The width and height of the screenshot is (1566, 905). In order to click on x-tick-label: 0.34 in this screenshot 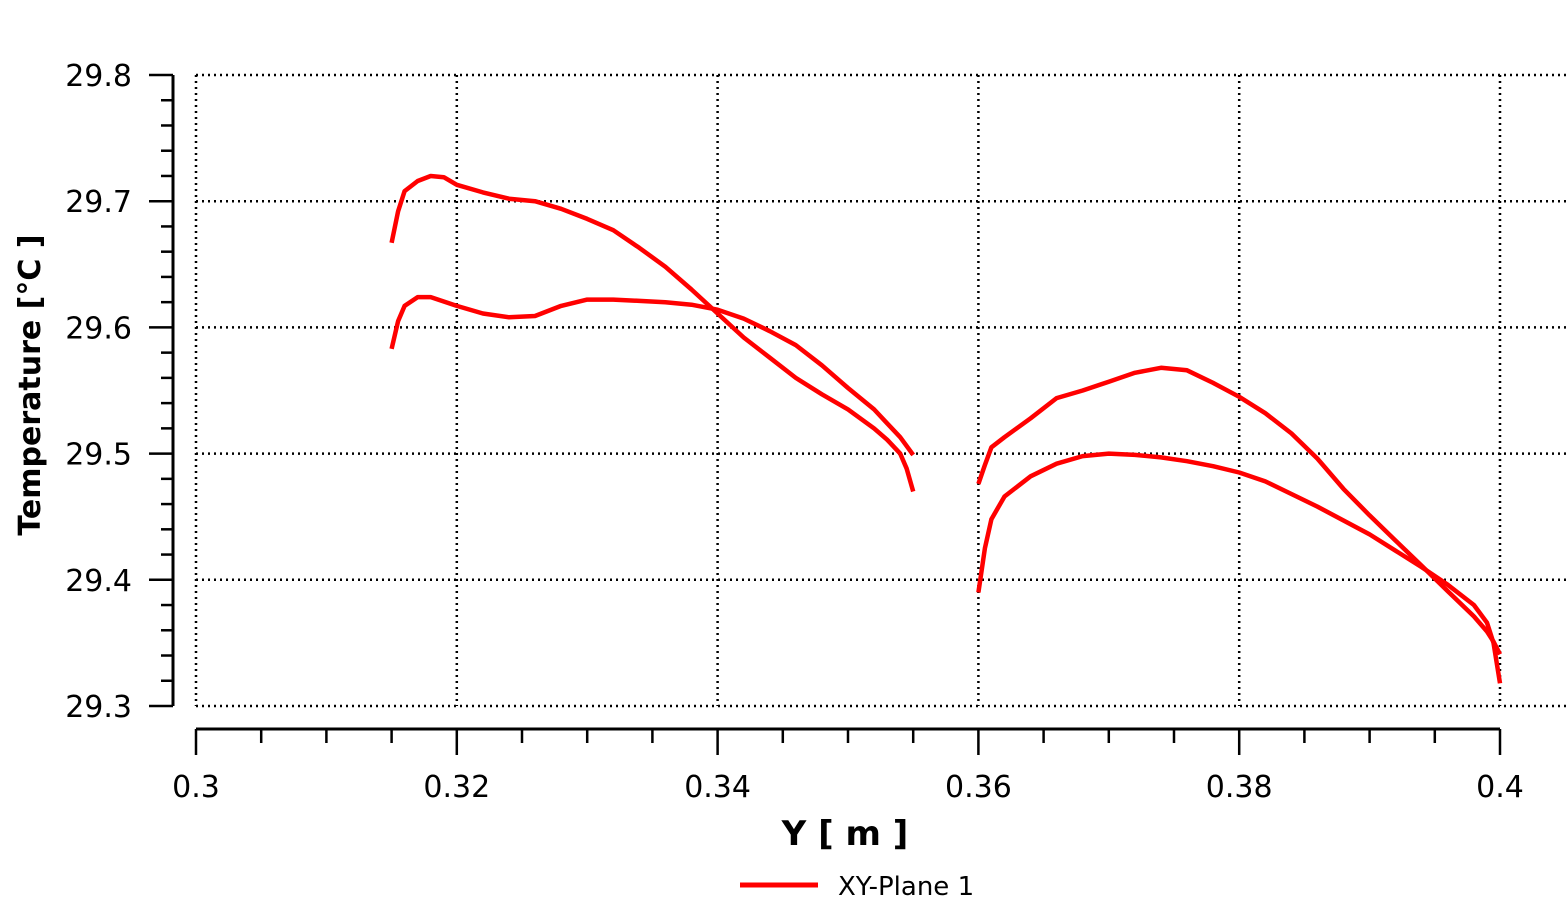, I will do `click(717, 787)`.